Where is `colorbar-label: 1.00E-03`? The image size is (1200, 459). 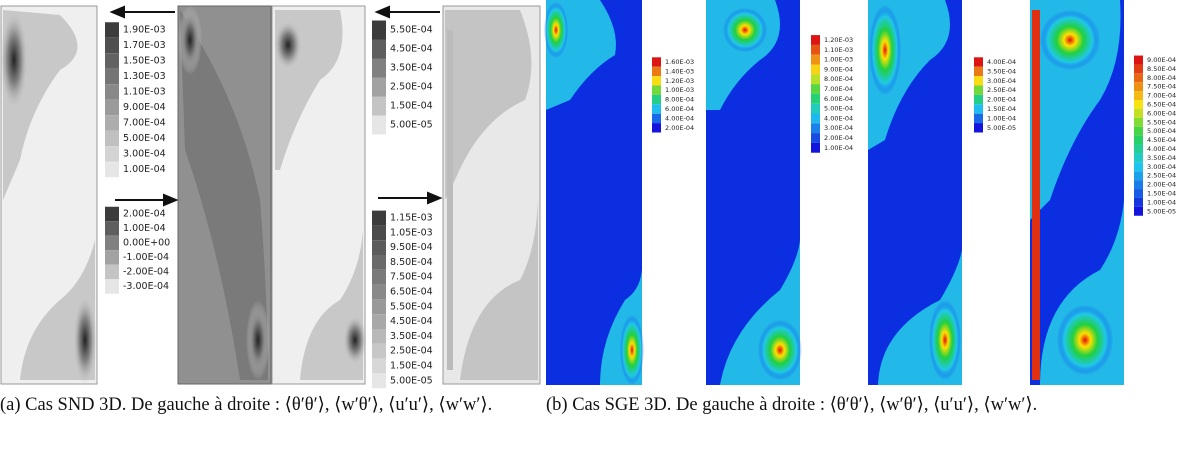 colorbar-label: 1.00E-03 is located at coordinates (679, 90).